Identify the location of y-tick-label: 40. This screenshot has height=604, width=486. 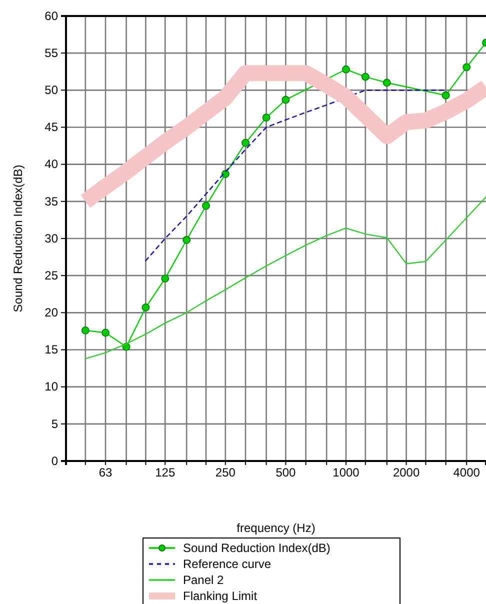
(51, 164).